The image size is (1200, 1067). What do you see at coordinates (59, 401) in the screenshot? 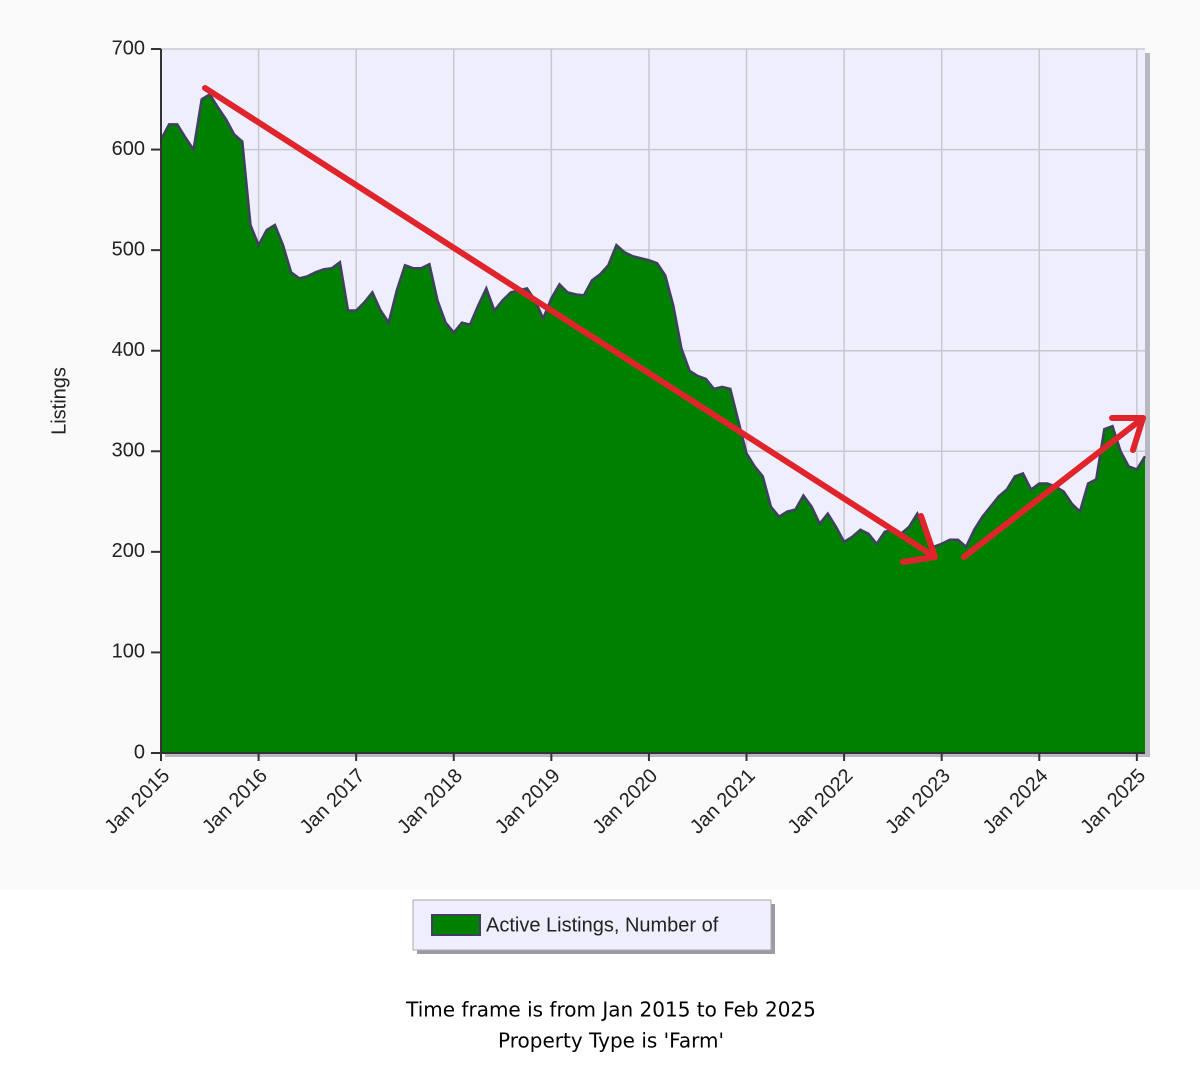
I see `y-axis-title: Listings` at bounding box center [59, 401].